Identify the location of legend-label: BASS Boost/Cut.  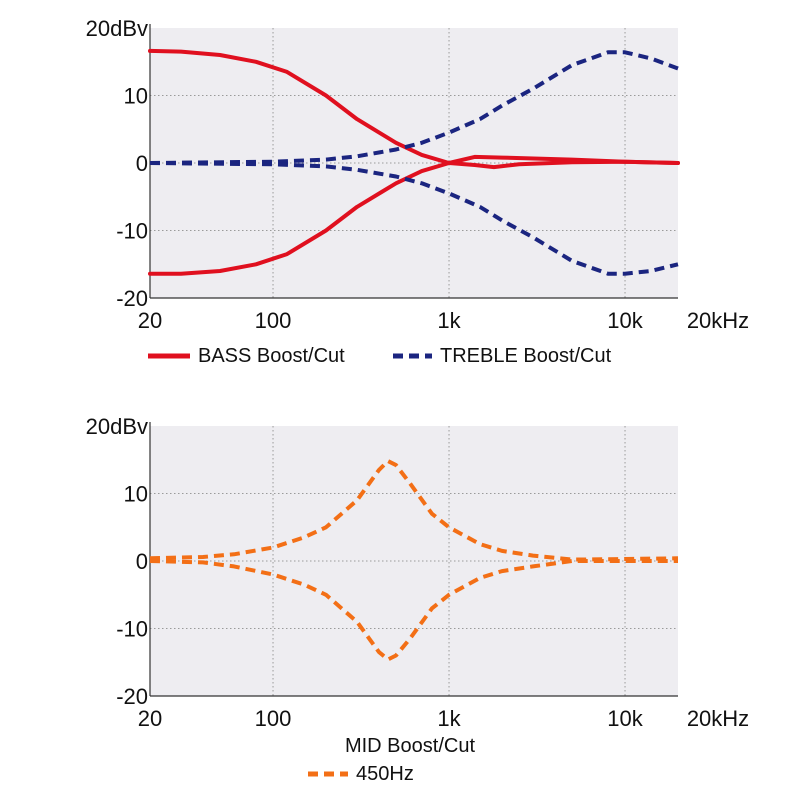
(271, 356).